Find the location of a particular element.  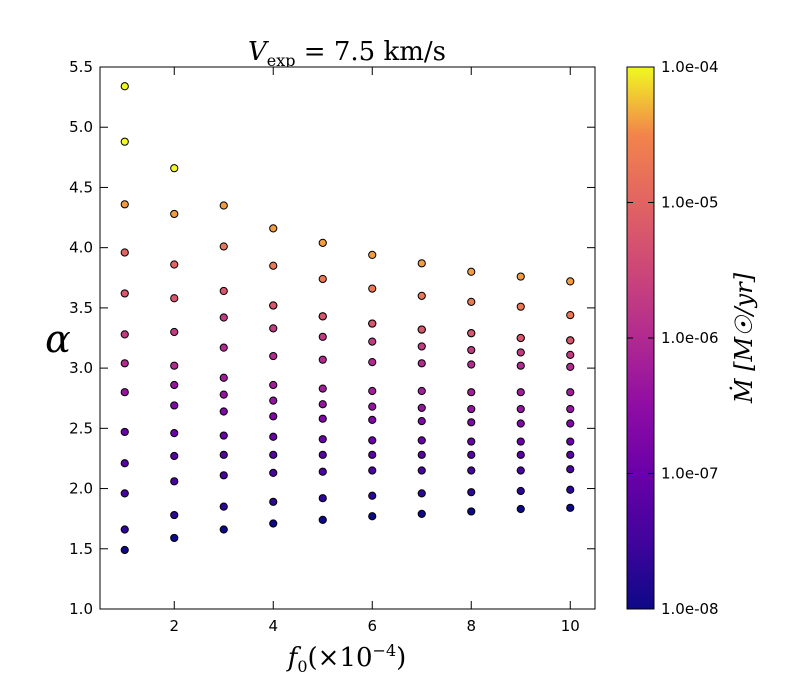

x-tick-label: 10 is located at coordinates (570, 626).